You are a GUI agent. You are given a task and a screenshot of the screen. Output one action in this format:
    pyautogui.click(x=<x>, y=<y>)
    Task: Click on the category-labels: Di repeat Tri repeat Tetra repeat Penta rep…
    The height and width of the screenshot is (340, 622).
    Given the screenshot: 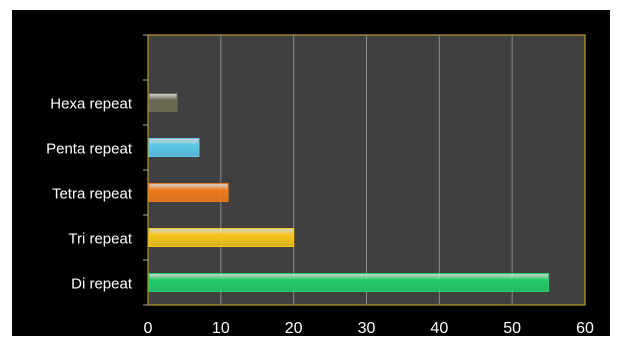 What is the action you would take?
    pyautogui.click(x=89, y=194)
    